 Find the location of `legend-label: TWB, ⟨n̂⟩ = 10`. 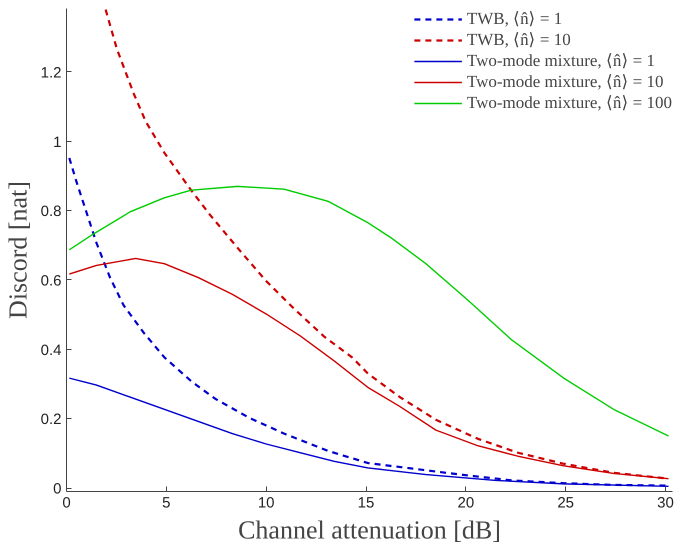

legend-label: TWB, ⟨n̂⟩ = 10 is located at coordinates (518, 39).